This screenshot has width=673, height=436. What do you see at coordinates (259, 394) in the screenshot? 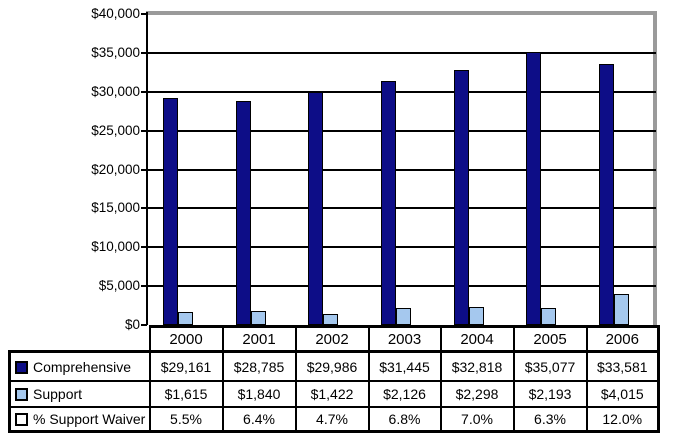
I see `value-support-2001: $1,840` at bounding box center [259, 394].